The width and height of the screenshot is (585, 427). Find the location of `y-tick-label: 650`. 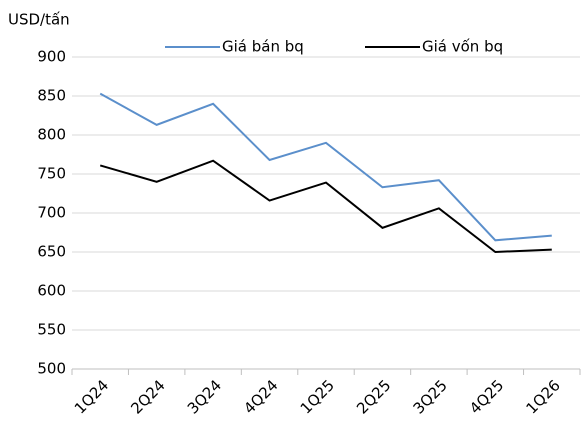

y-tick-label: 650 is located at coordinates (51, 252).